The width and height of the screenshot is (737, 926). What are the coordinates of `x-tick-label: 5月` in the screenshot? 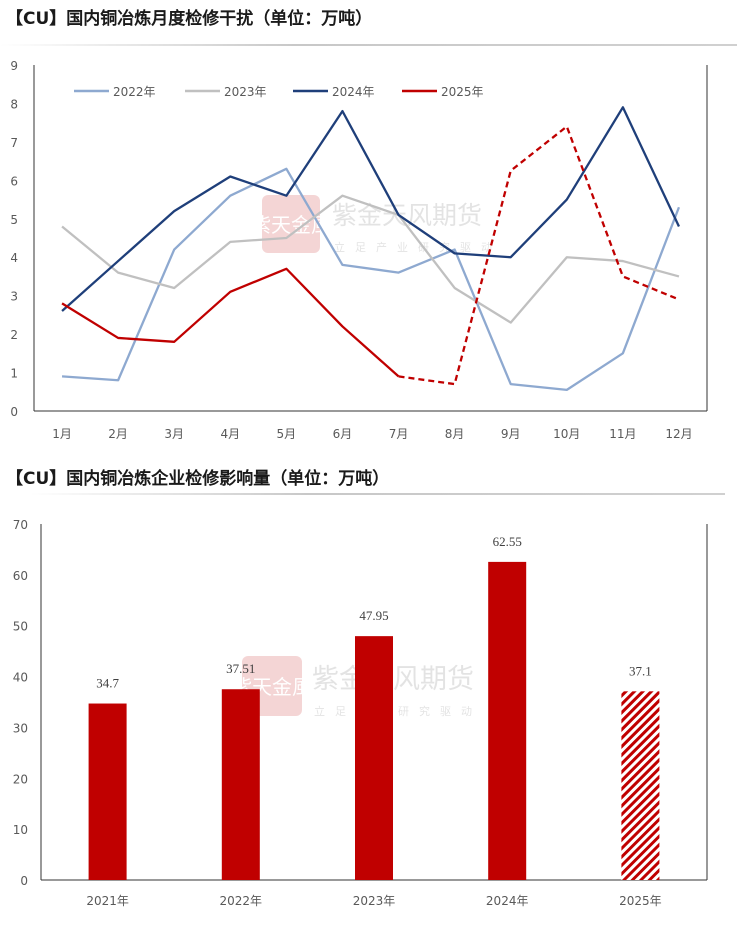 It's located at (287, 434).